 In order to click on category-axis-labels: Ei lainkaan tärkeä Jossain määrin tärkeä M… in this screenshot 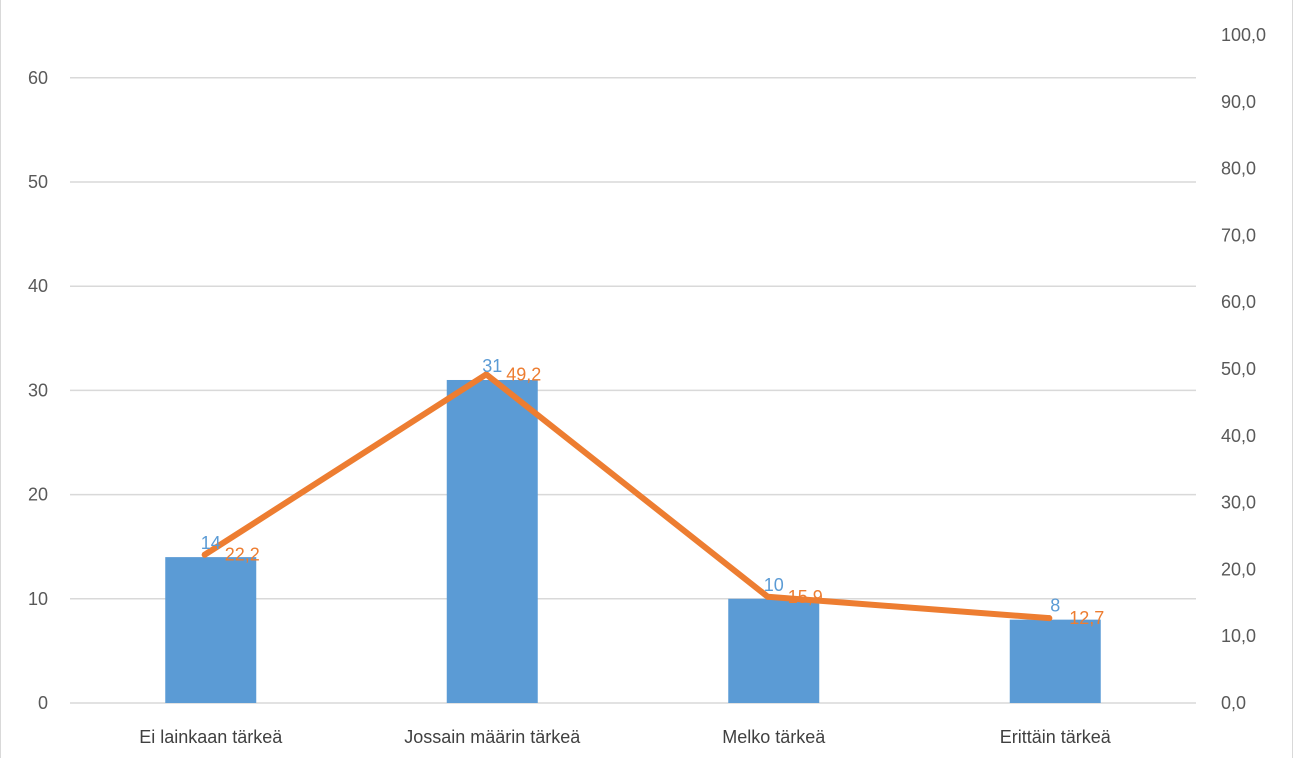, I will do `click(625, 737)`.